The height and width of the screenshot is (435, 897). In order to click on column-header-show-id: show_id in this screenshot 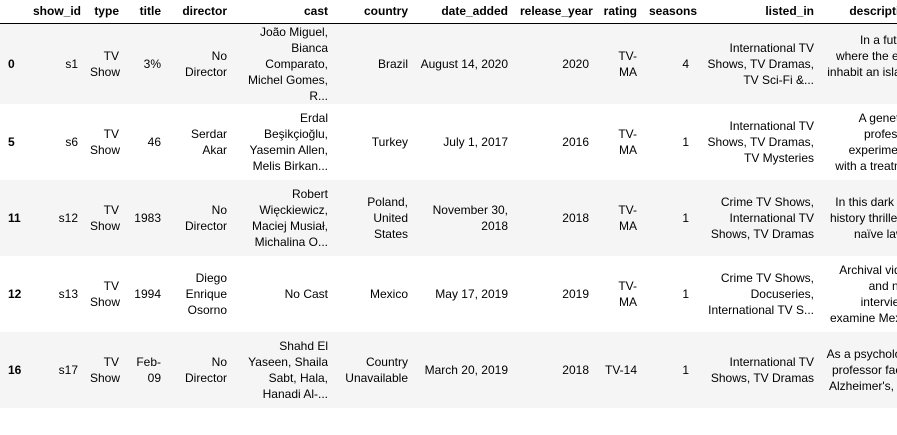, I will do `click(55, 12)`.